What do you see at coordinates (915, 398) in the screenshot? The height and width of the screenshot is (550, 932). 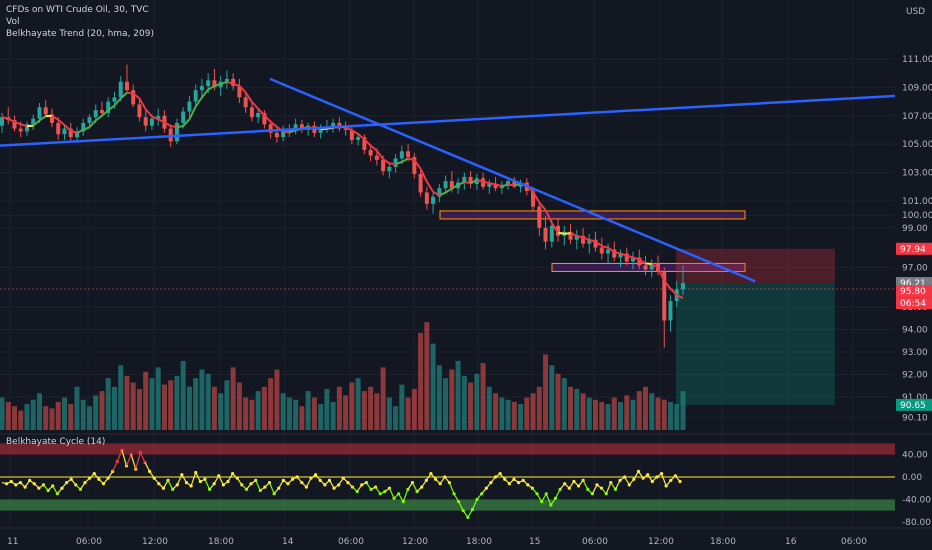 I see `price-tick-label: 91.00` at bounding box center [915, 398].